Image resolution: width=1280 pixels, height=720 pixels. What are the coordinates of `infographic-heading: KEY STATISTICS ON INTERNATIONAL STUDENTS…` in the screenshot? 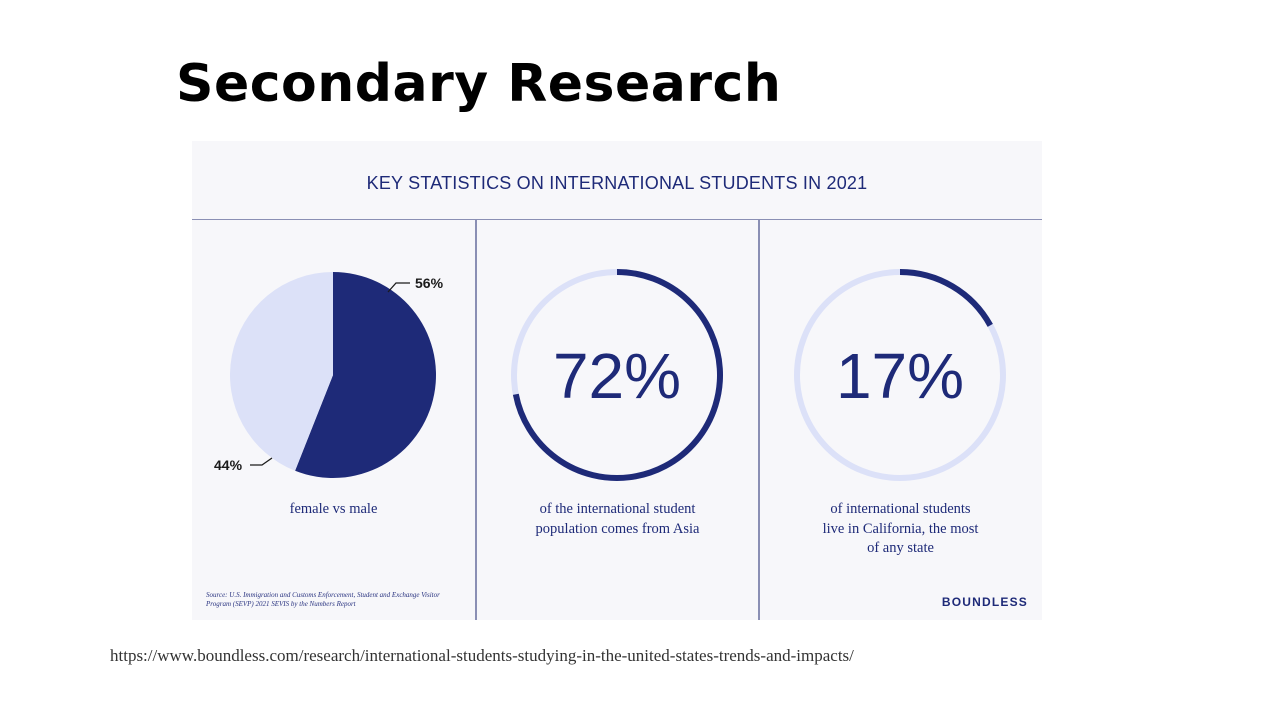 It's located at (617, 182).